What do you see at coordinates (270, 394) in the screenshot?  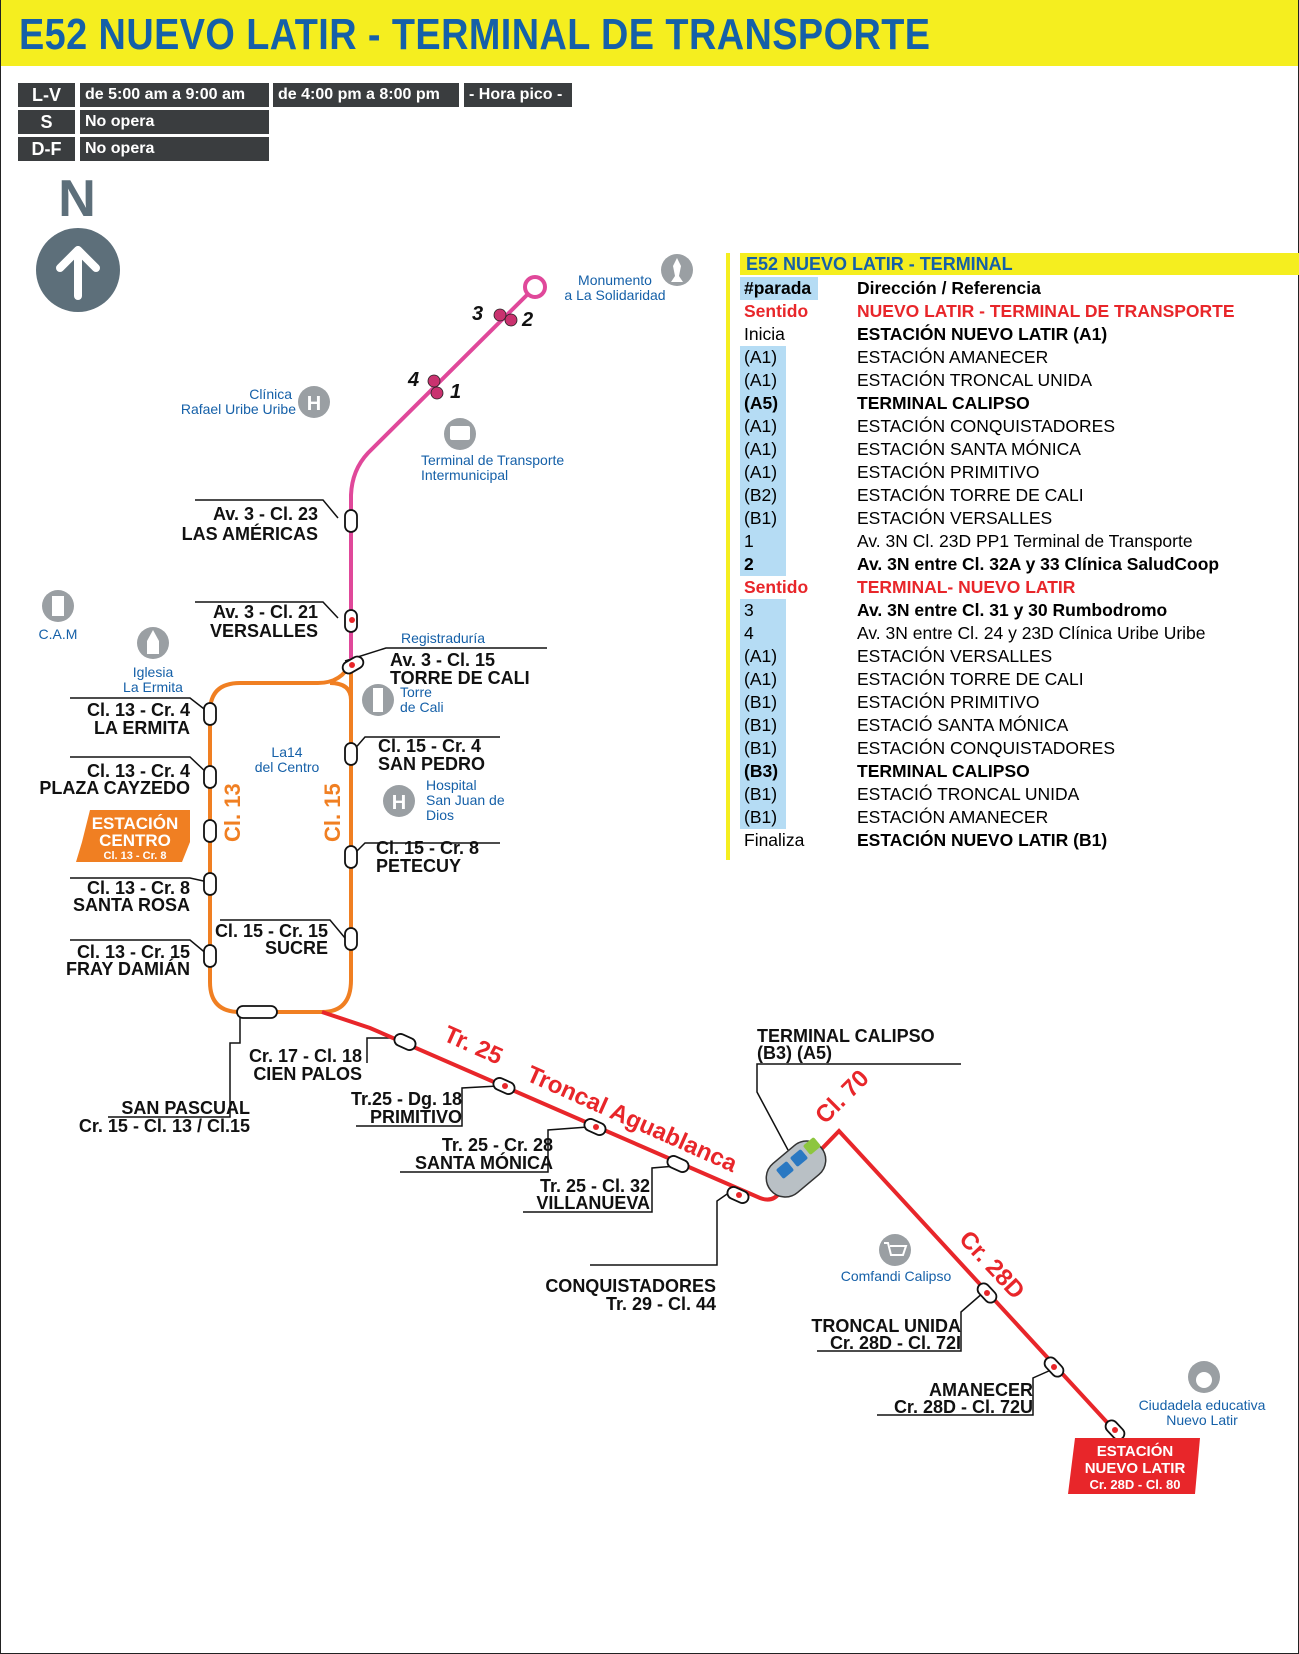 I see `poi-clinica-line1: Clínica` at bounding box center [270, 394].